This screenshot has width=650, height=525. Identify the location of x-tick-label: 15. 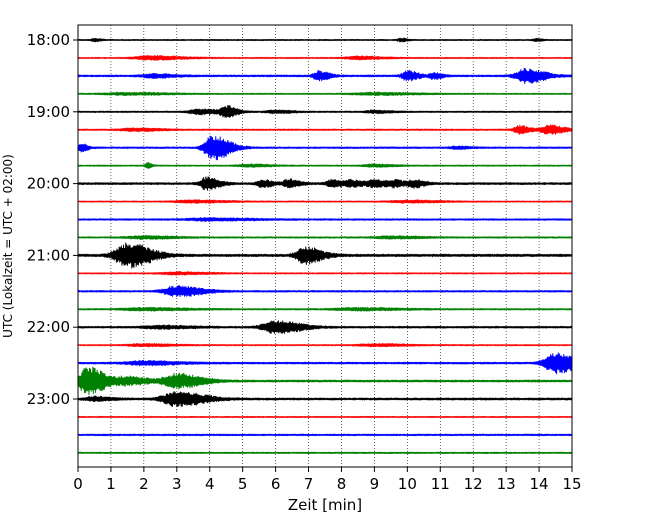
(571, 484).